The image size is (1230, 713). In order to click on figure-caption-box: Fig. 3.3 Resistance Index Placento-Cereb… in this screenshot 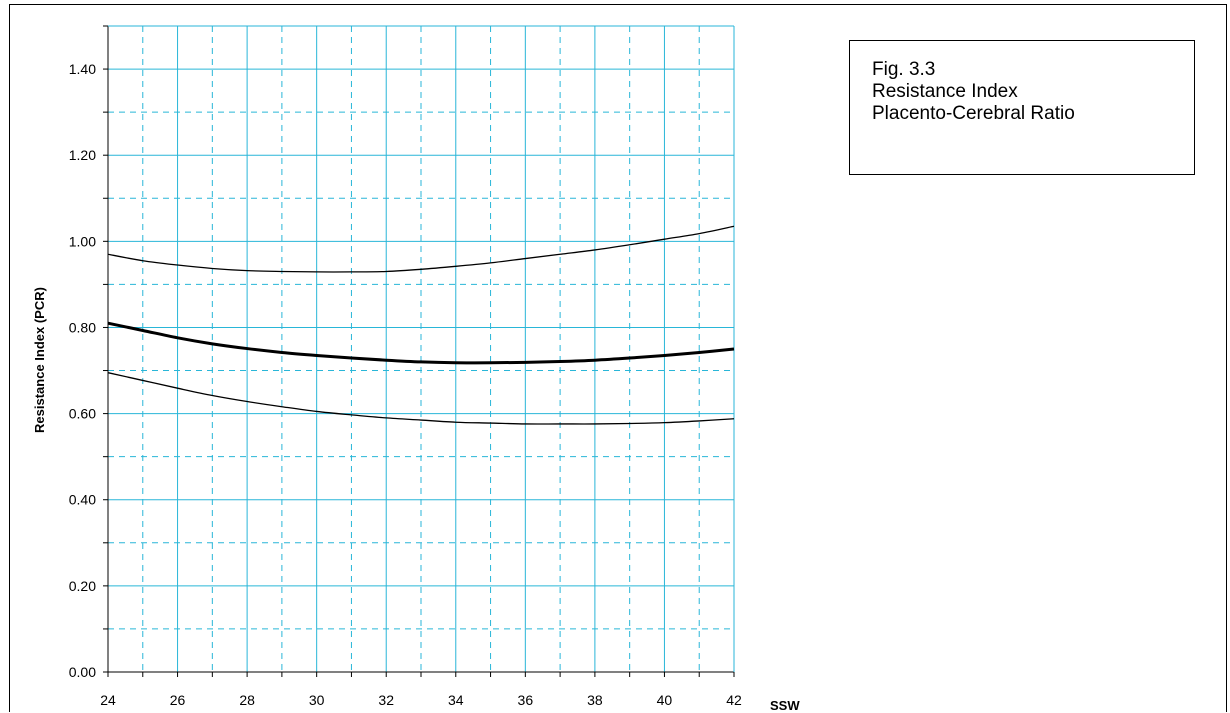, I will do `click(1022, 107)`.